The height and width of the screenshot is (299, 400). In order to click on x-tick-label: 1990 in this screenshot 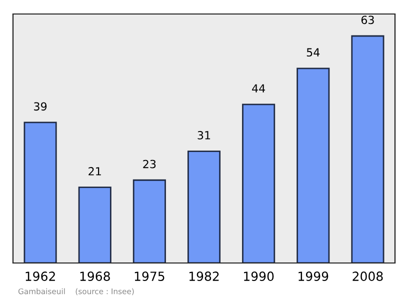, I will do `click(259, 277)`.